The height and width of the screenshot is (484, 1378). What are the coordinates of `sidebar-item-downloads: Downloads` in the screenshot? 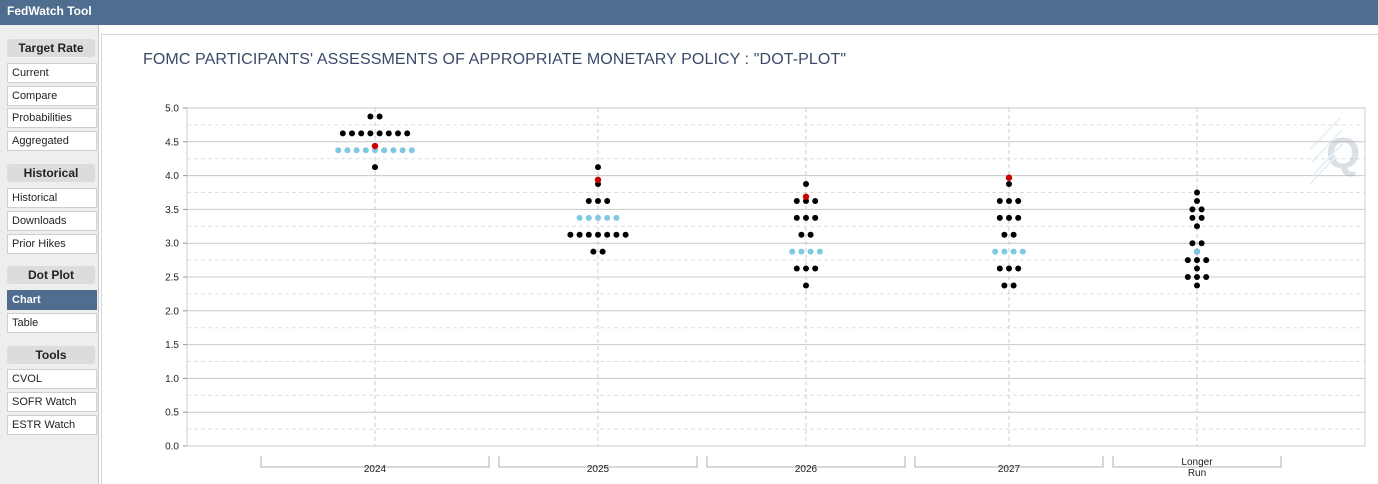 It's located at (52, 221).